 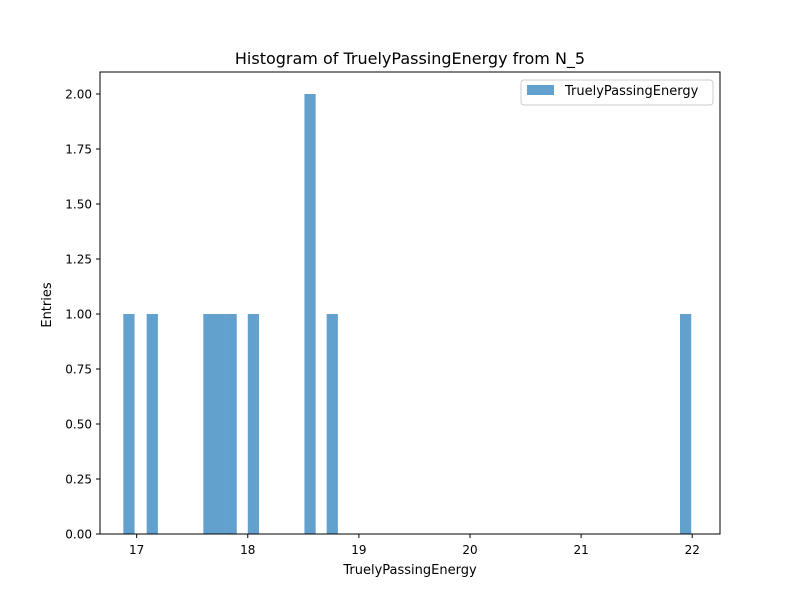 I want to click on y-tick-label-0.50: 0.50, so click(x=78, y=425).